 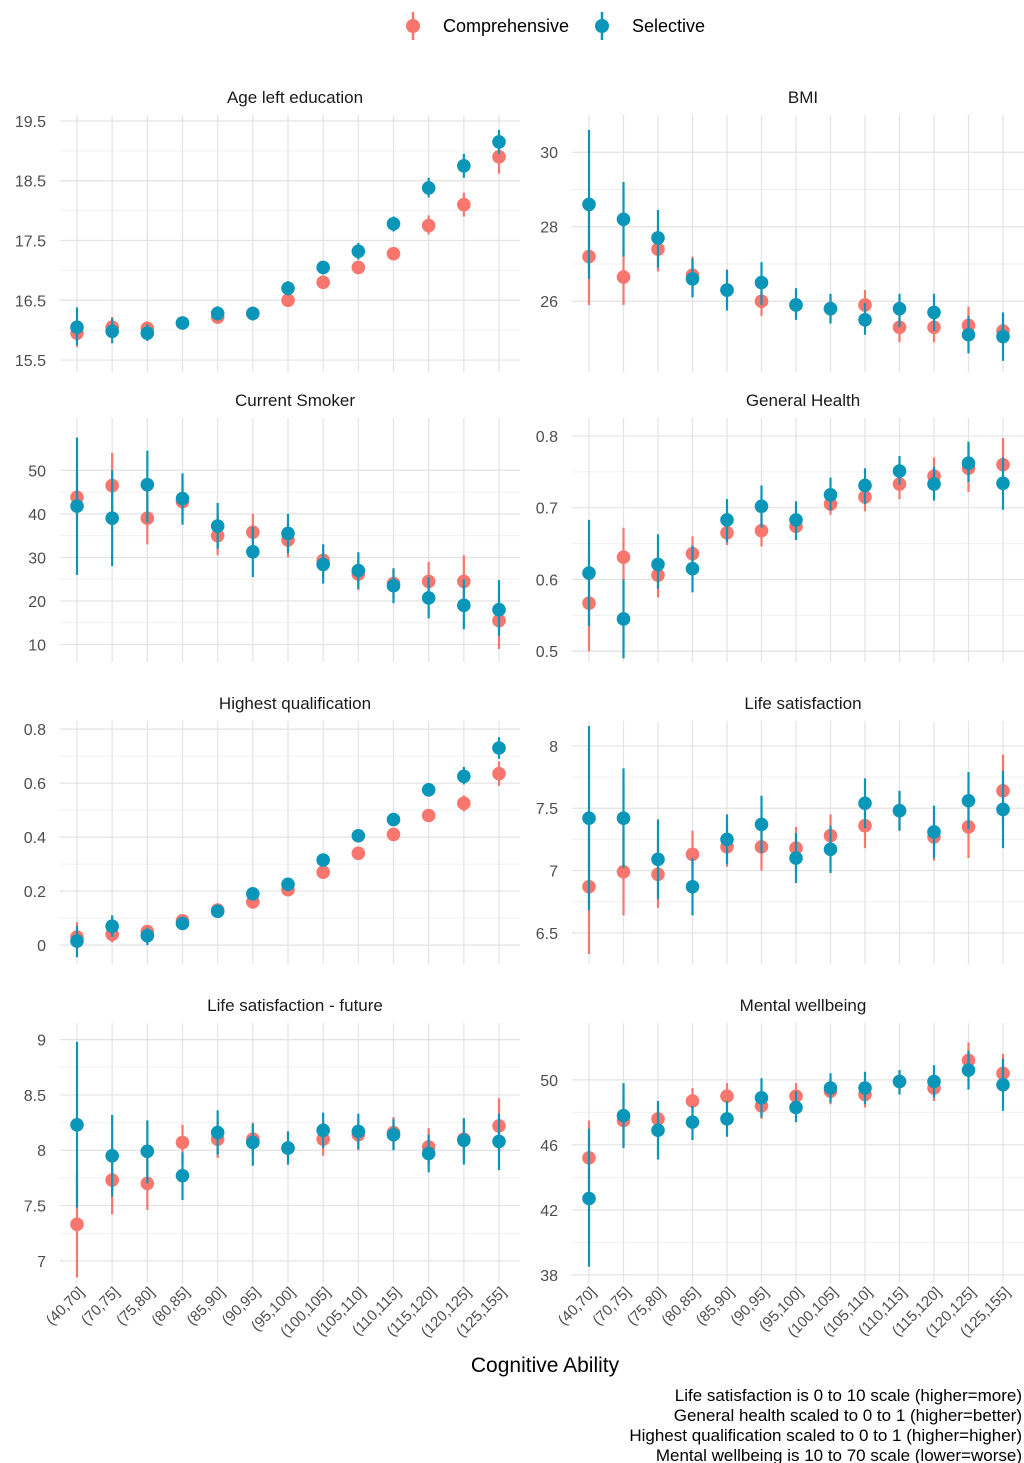 What do you see at coordinates (802, 703) in the screenshot?
I see `panel-title: Life satisfaction` at bounding box center [802, 703].